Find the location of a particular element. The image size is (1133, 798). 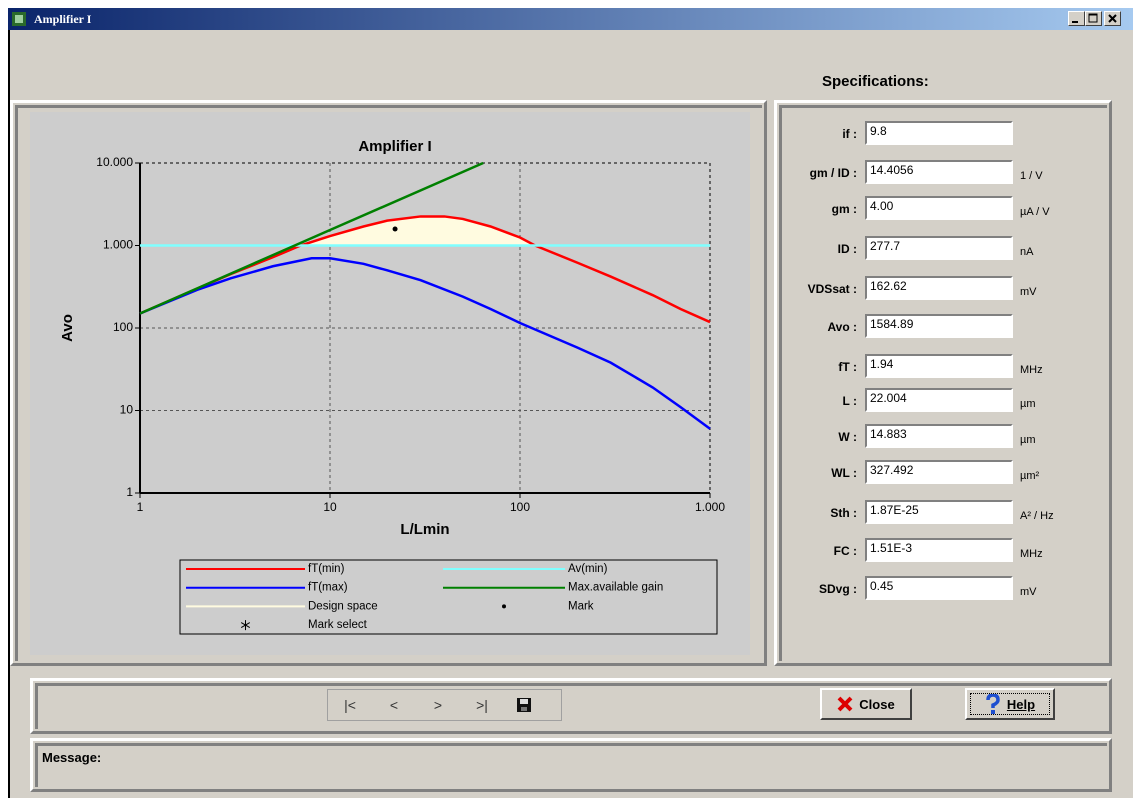

spec-label: ID : is located at coordinates (847, 249).